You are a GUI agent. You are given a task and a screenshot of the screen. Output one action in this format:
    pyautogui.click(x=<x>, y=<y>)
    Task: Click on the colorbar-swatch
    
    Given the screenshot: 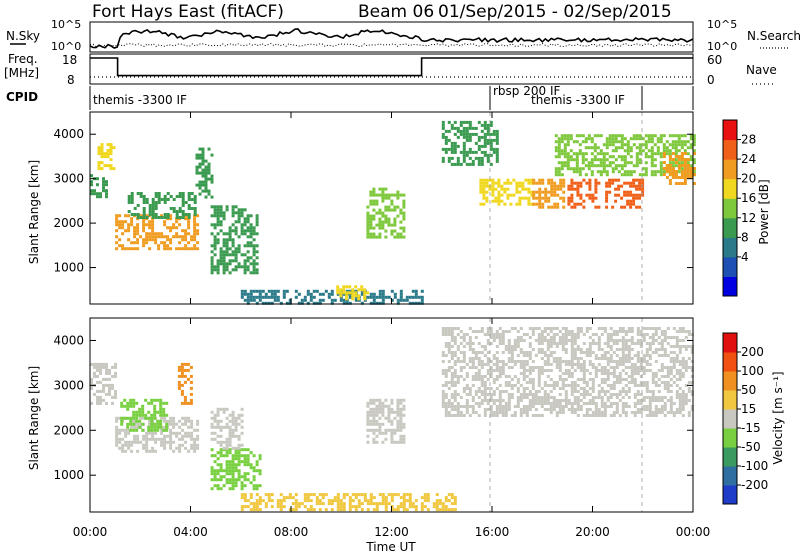 What is the action you would take?
    pyautogui.click(x=730, y=476)
    